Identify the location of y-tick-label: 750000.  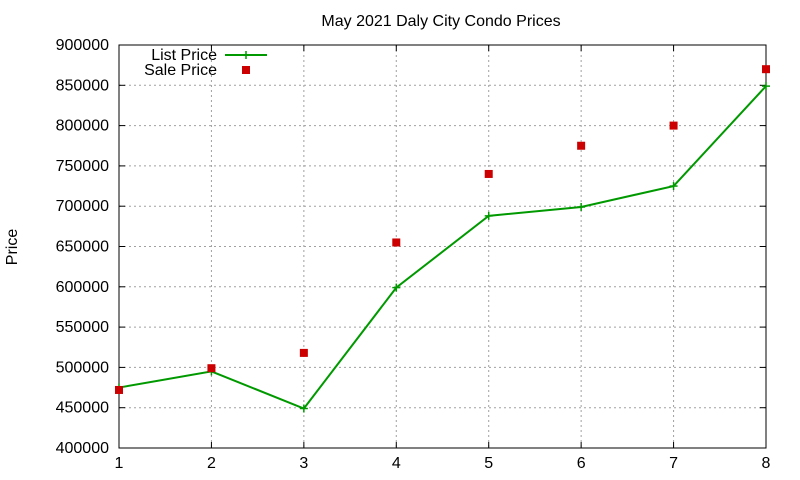
(82, 166).